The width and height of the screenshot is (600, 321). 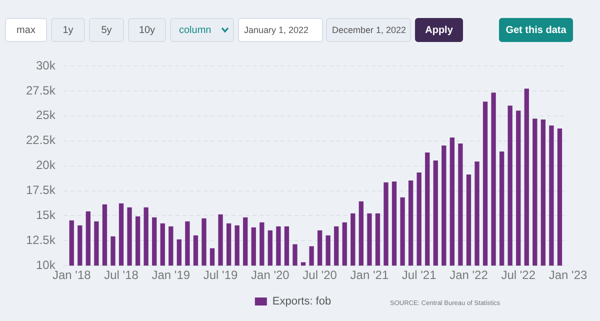 I want to click on x-tick-label: Jul '22, so click(x=518, y=275).